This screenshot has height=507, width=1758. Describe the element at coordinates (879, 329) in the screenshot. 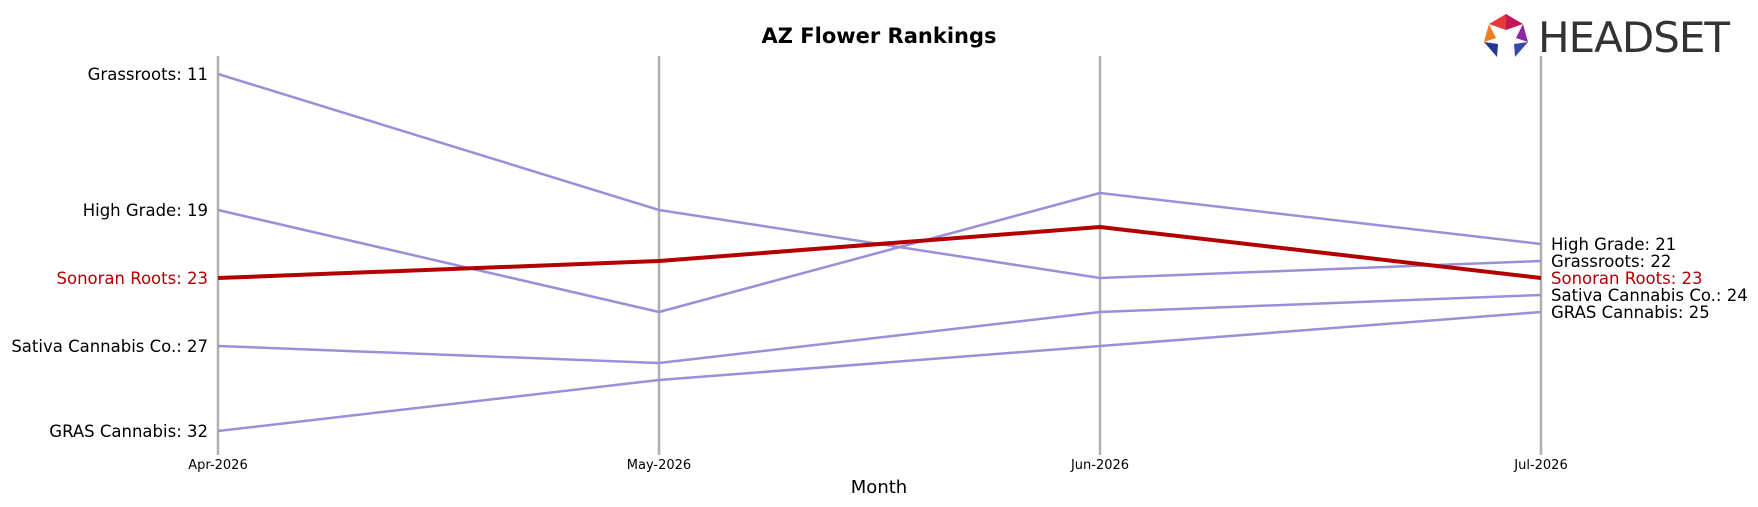

I see `series-line-sativa-cannabis-co` at that location.